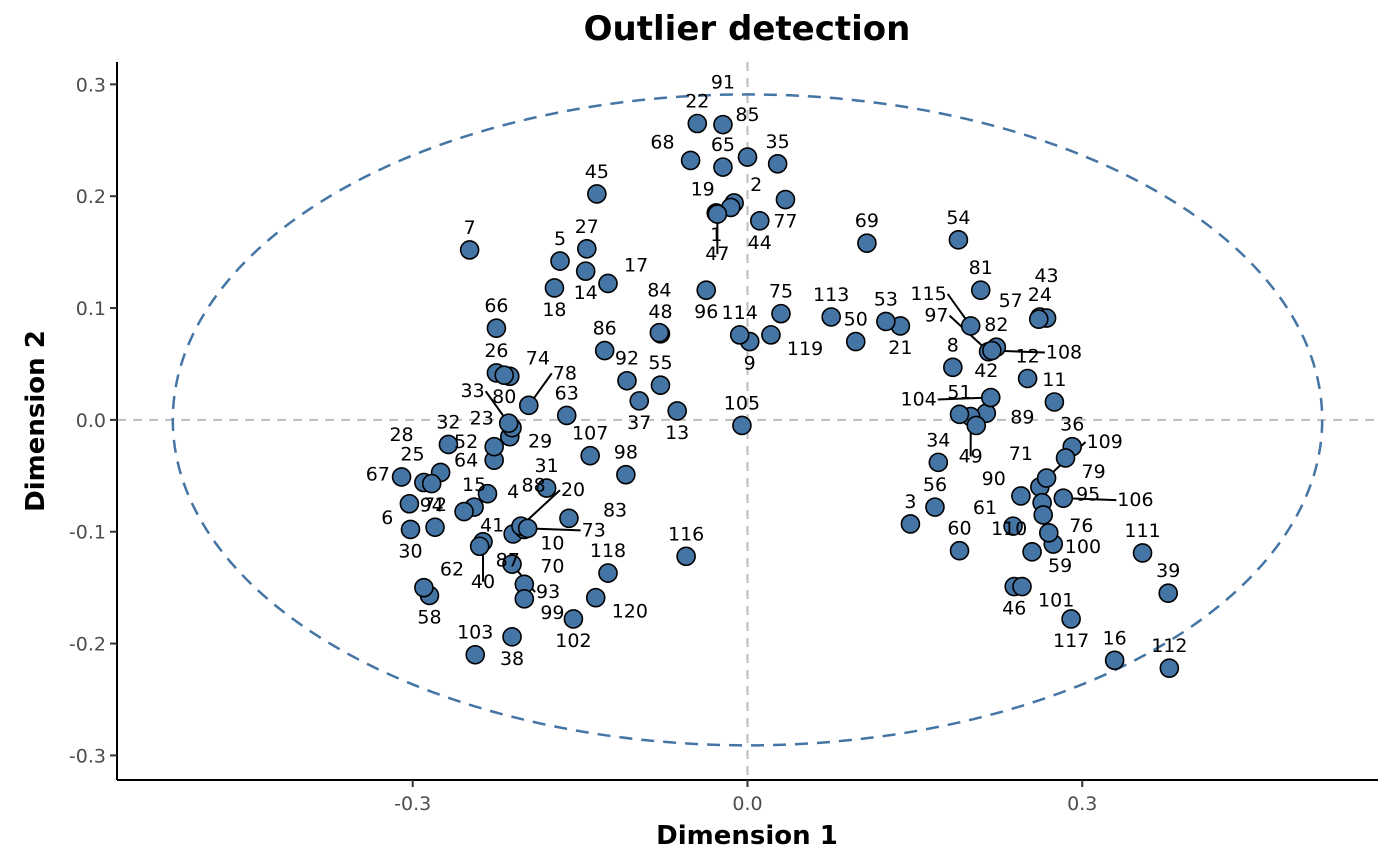 Image resolution: width=1400 pixels, height=865 pixels. Describe the element at coordinates (1064, 353) in the screenshot. I see `point-label-108: 108` at that location.